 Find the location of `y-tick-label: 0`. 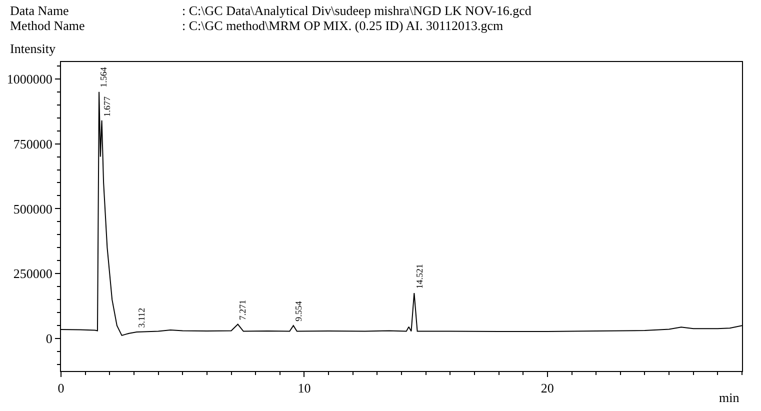

y-tick-label: 0 is located at coordinates (49, 338).